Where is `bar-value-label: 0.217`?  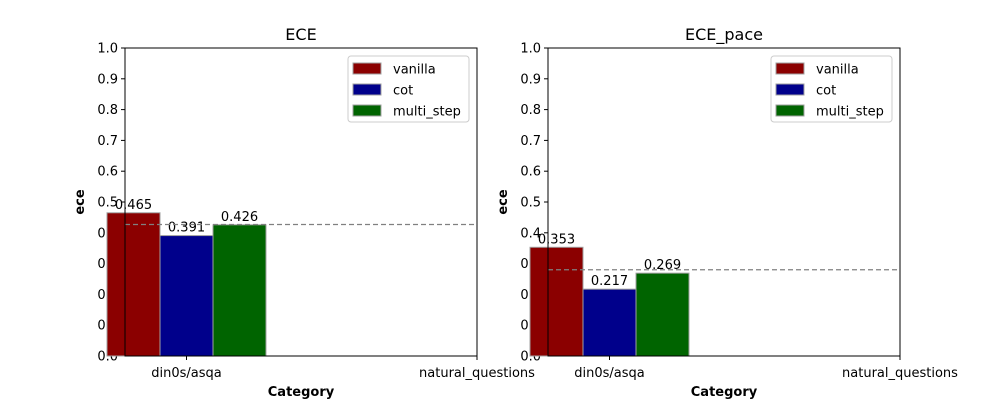 bar-value-label: 0.217 is located at coordinates (609, 281).